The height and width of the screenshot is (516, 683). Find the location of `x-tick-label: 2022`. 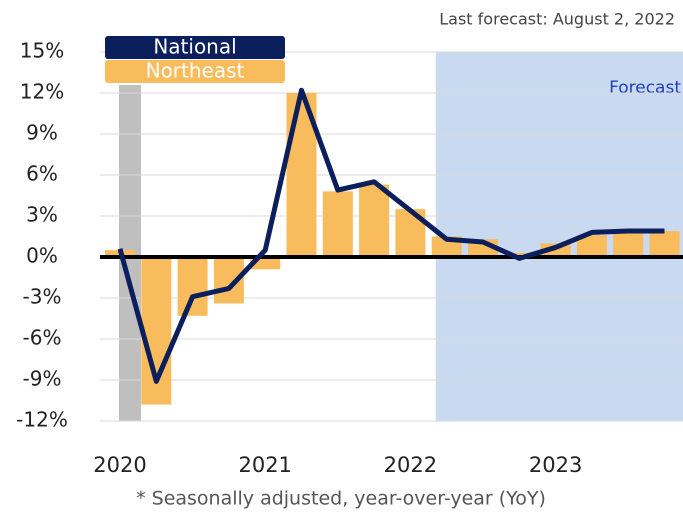

x-tick-label: 2022 is located at coordinates (410, 465).